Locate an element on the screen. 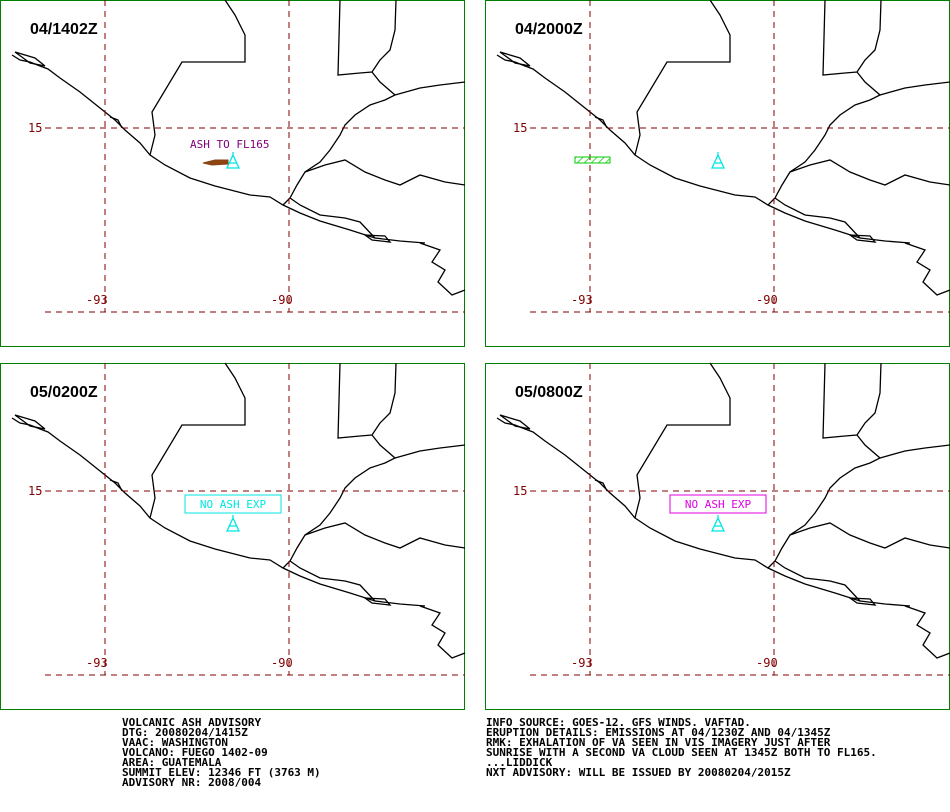 The height and width of the screenshot is (812, 950). ash-annotation: ASH TO FL165 is located at coordinates (229, 144).